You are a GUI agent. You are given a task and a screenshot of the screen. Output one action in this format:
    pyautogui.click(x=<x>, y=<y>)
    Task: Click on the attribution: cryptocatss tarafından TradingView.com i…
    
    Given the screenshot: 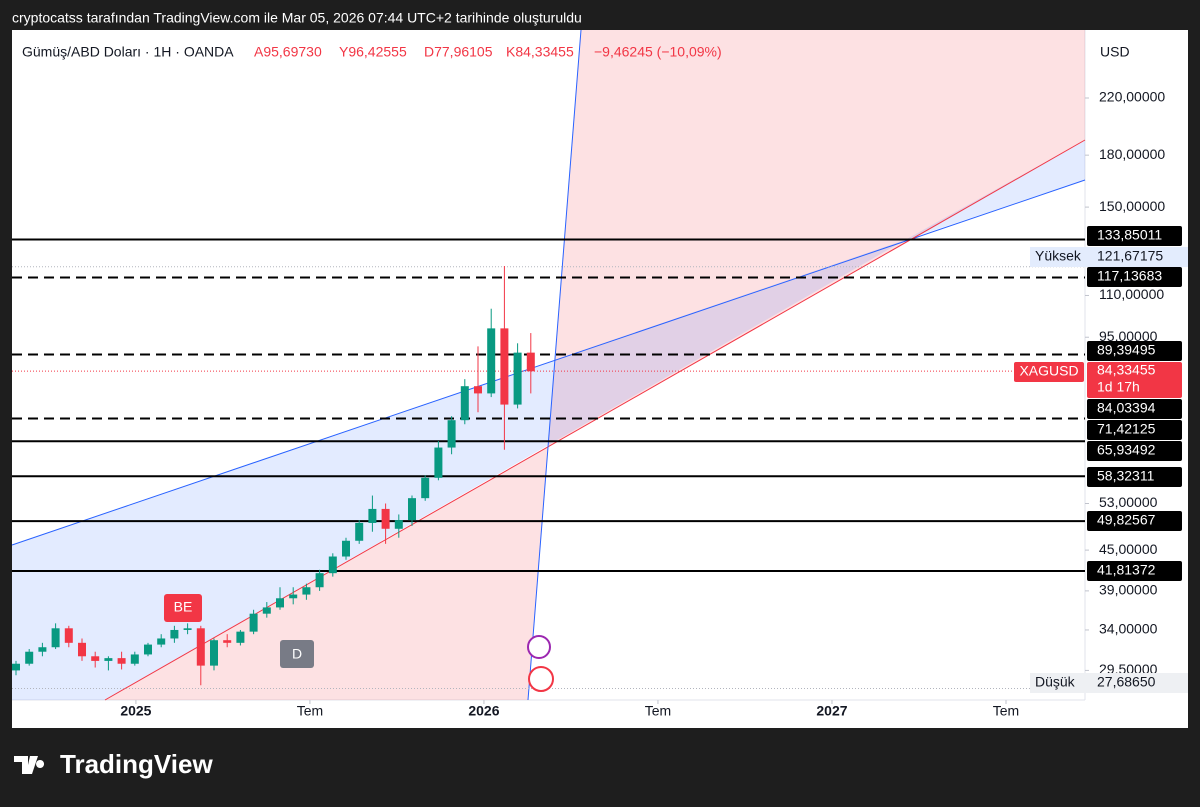 What is the action you would take?
    pyautogui.click(x=297, y=18)
    